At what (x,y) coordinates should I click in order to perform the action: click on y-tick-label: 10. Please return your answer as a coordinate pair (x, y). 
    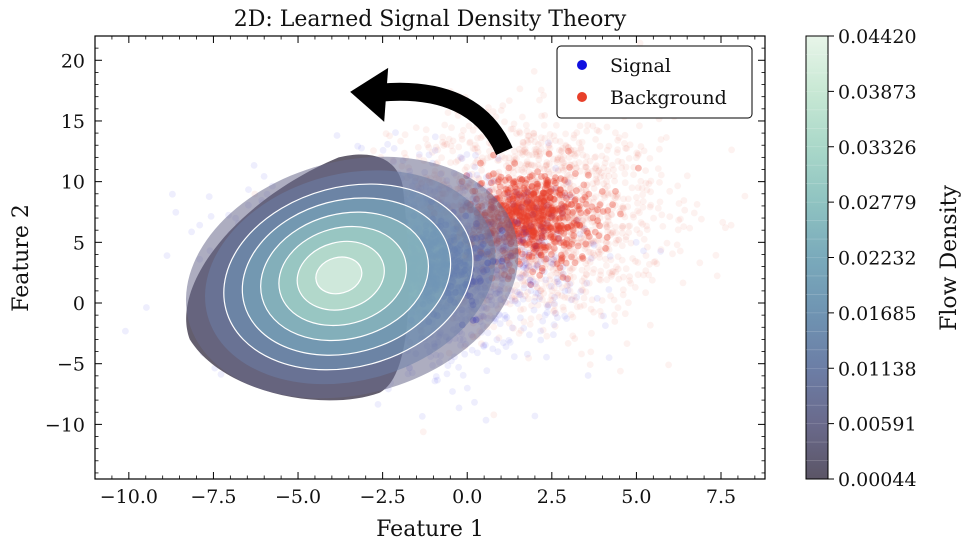
    Looking at the image, I should click on (73, 183).